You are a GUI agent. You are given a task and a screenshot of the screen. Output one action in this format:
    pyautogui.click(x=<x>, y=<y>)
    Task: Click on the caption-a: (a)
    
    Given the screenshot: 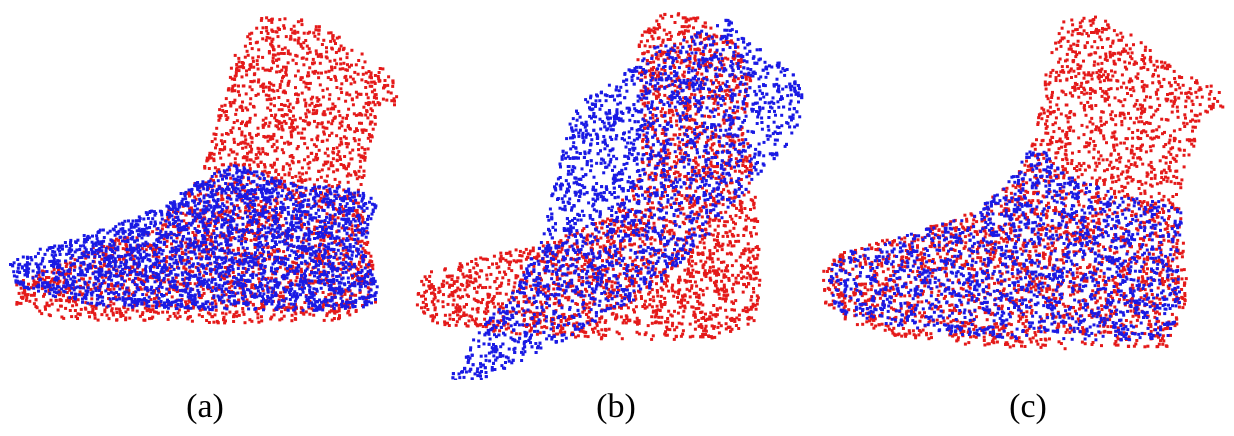 What is the action you would take?
    pyautogui.click(x=205, y=406)
    